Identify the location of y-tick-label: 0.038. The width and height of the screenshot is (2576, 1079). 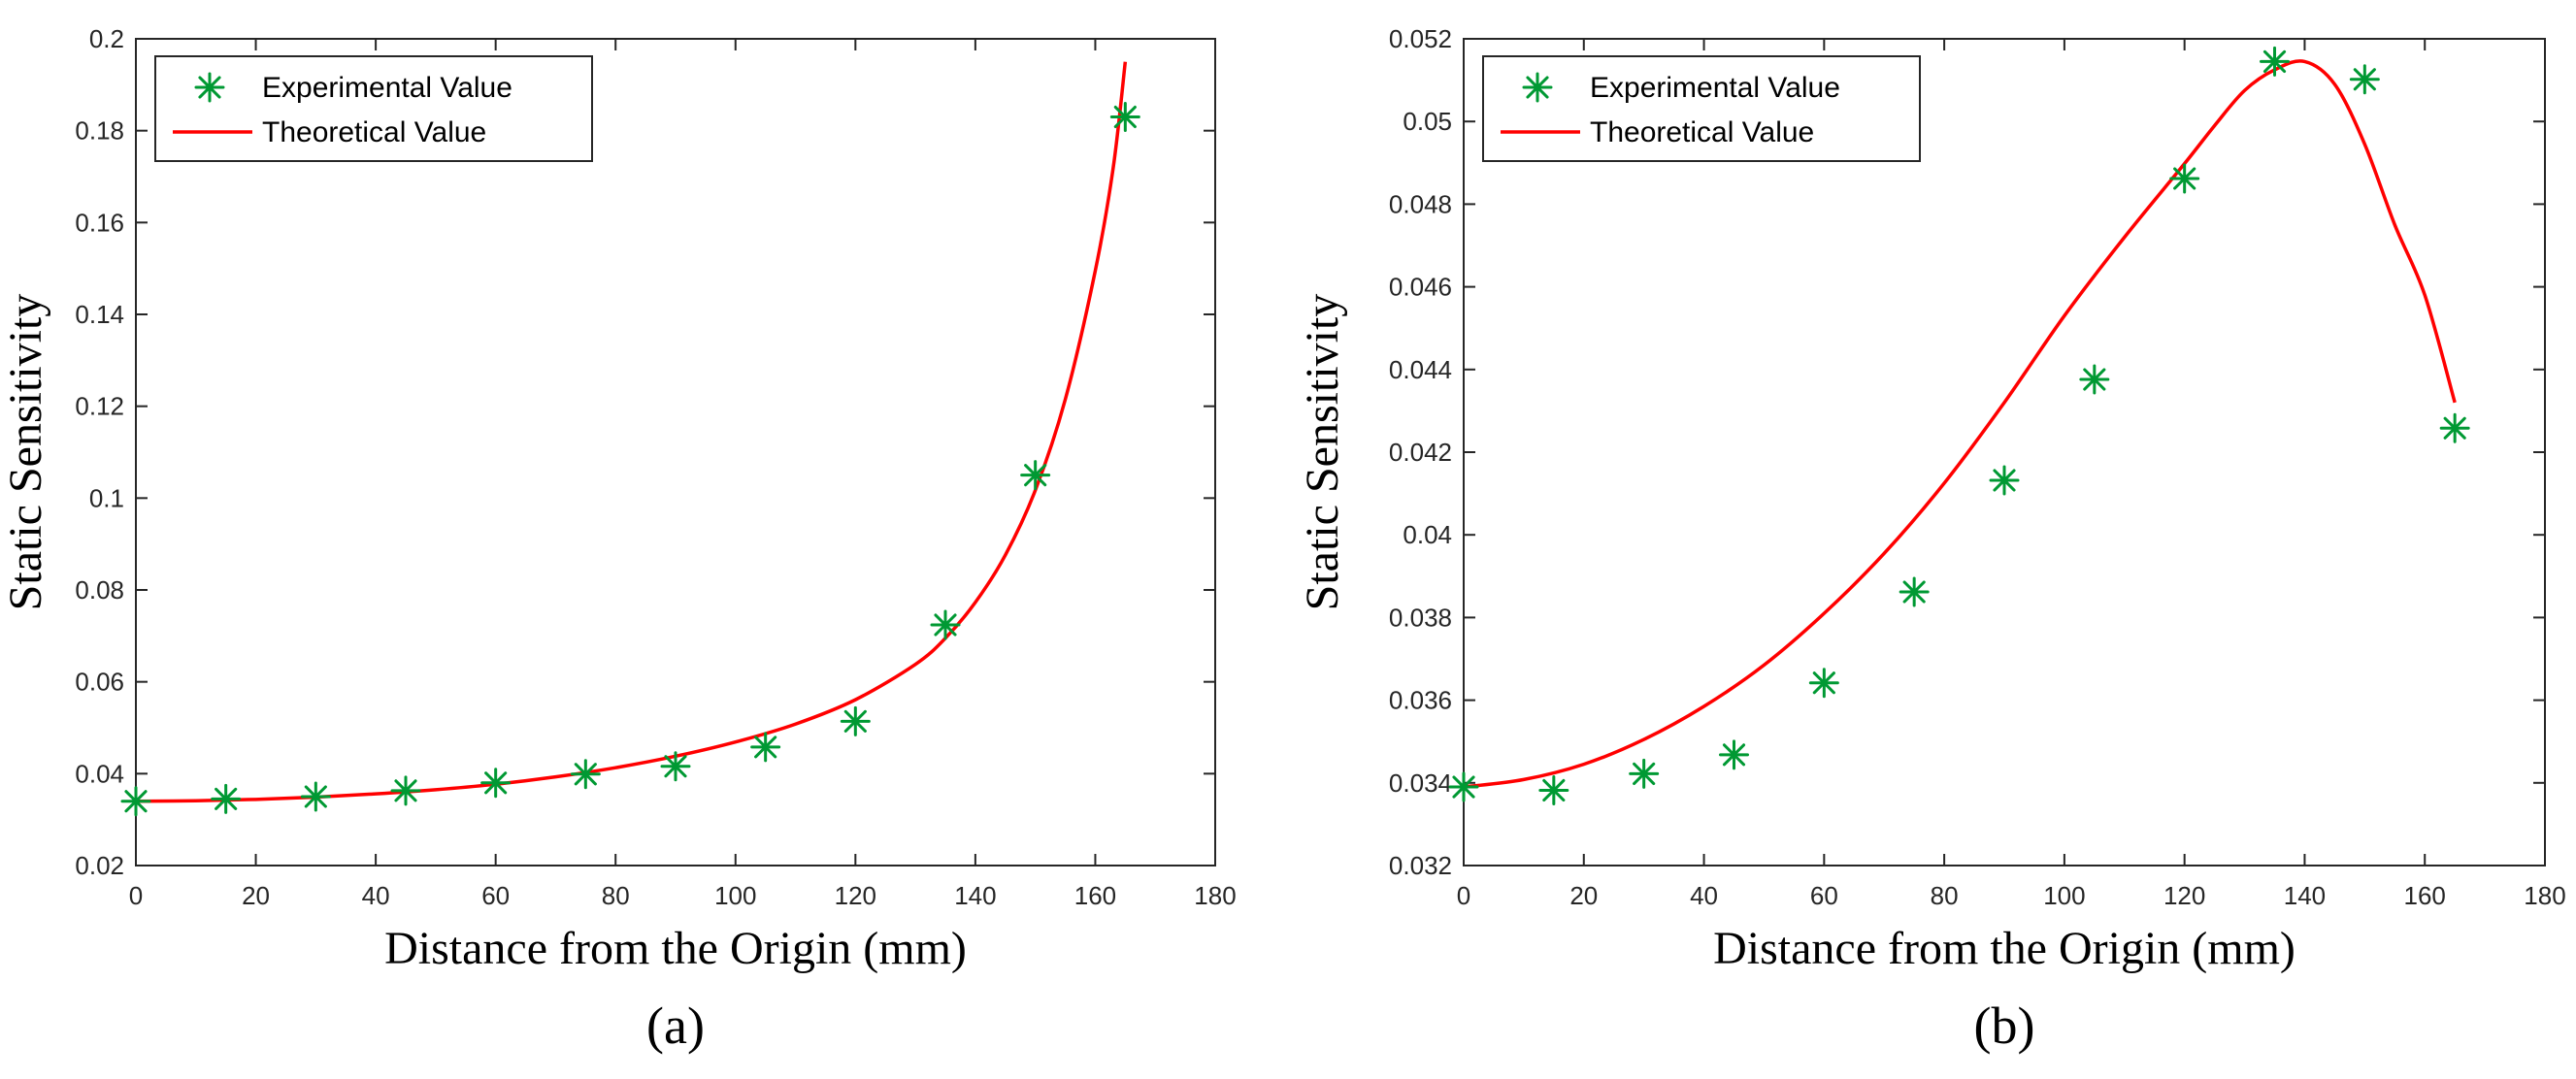
(1420, 617).